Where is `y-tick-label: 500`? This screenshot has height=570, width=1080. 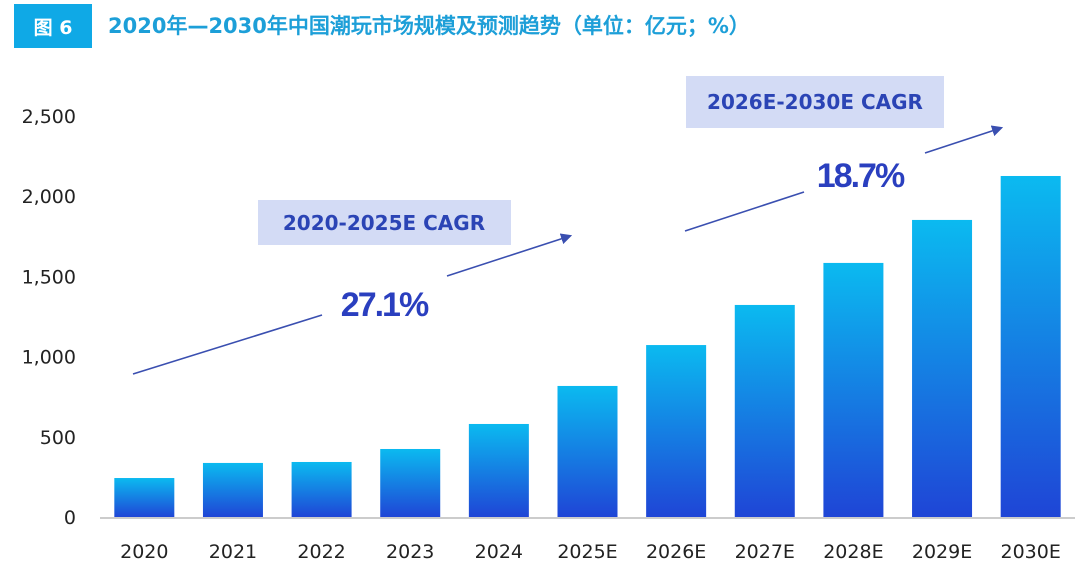
y-tick-label: 500 is located at coordinates (58, 438).